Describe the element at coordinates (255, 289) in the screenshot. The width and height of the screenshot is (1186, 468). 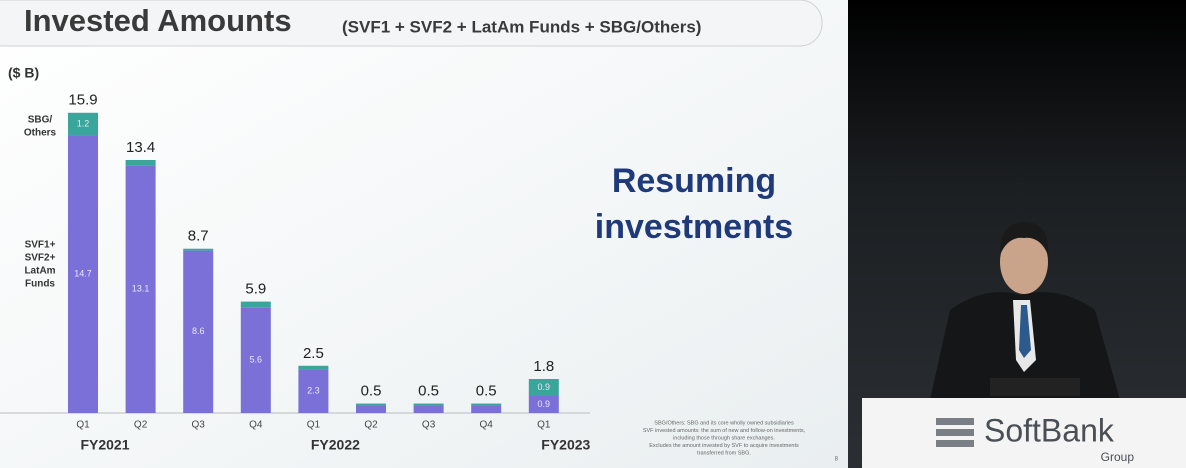
I see `total-label: 5.9` at that location.